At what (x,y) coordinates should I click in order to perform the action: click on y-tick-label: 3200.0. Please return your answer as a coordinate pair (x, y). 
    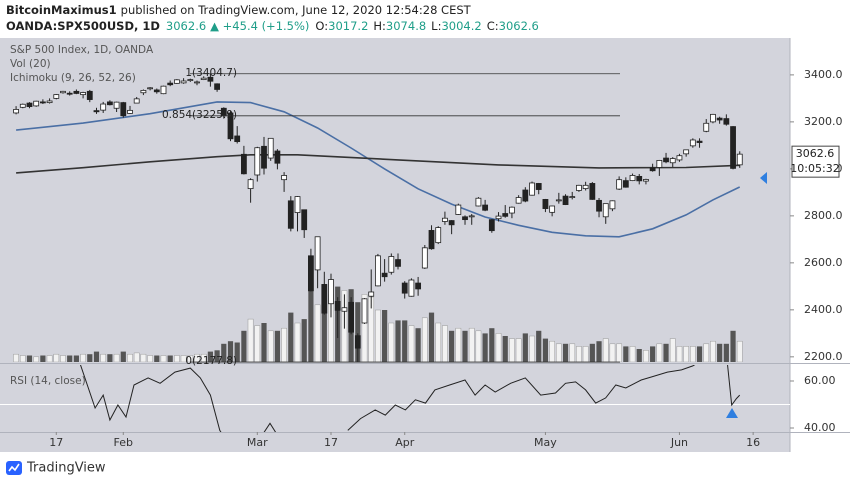
    Looking at the image, I should click on (823, 121).